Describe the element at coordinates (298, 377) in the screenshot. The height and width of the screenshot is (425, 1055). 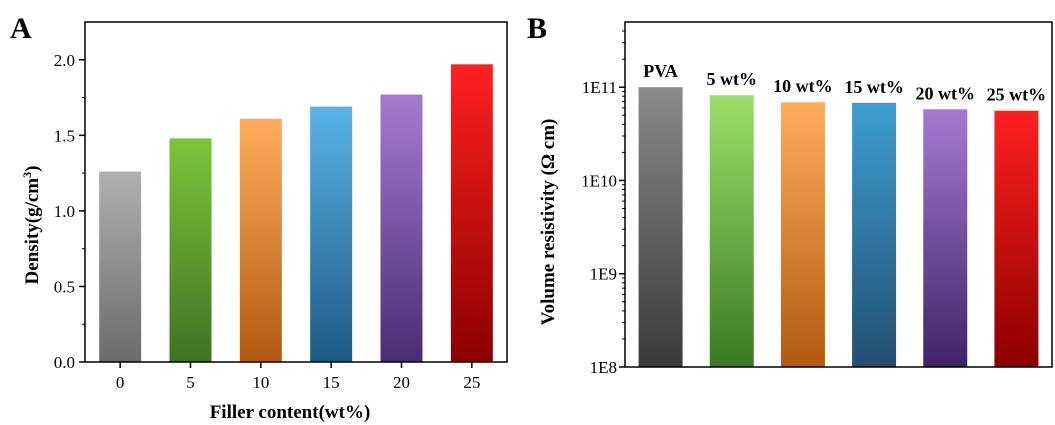
I see `panel-a-x-ticks: 0 5 10 15 20 25` at that location.